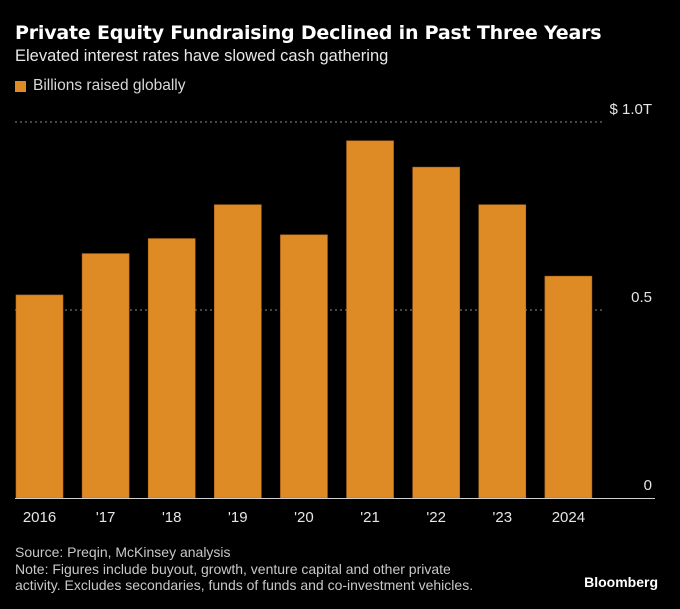  Describe the element at coordinates (641, 297) in the screenshot. I see `y-tick-label: 0.5` at that location.